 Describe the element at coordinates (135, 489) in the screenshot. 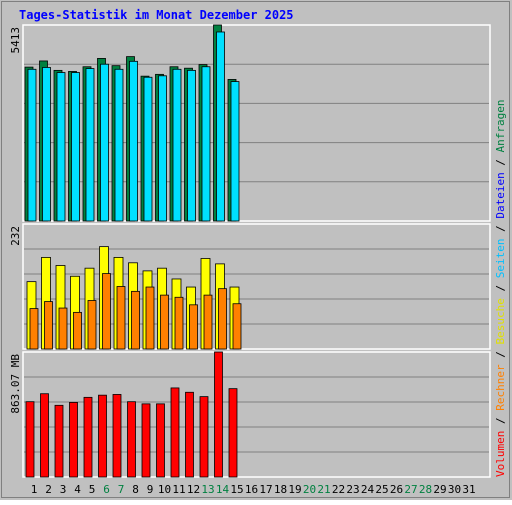

I see `x-tick-label: 8` at that location.